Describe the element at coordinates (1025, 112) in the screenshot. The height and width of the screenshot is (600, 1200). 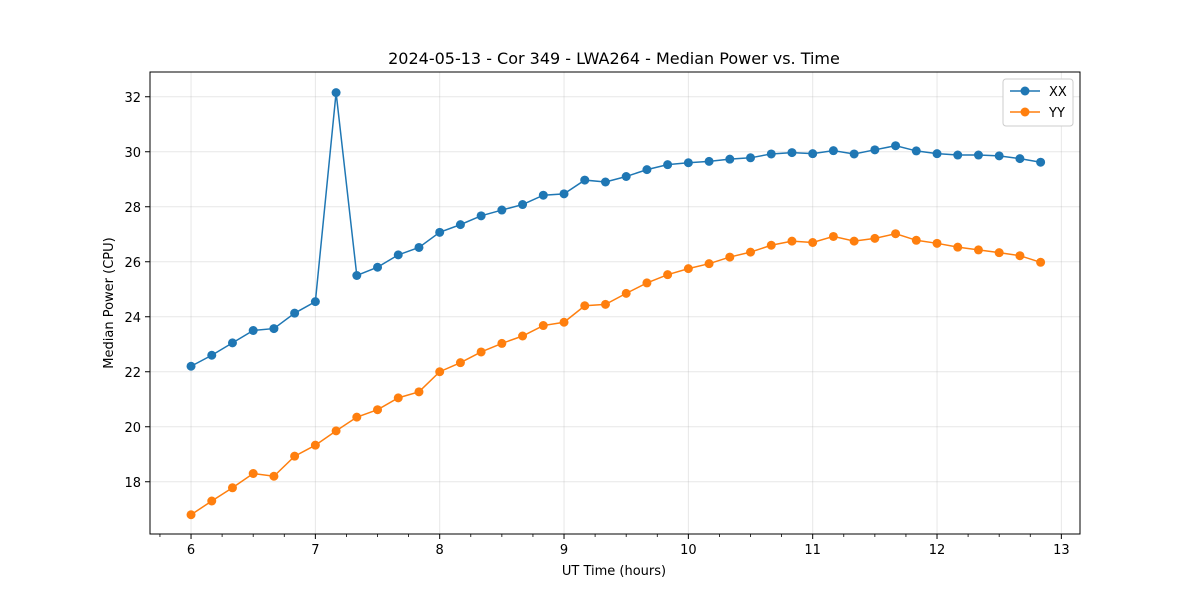
I see `legend-marker-yy` at that location.